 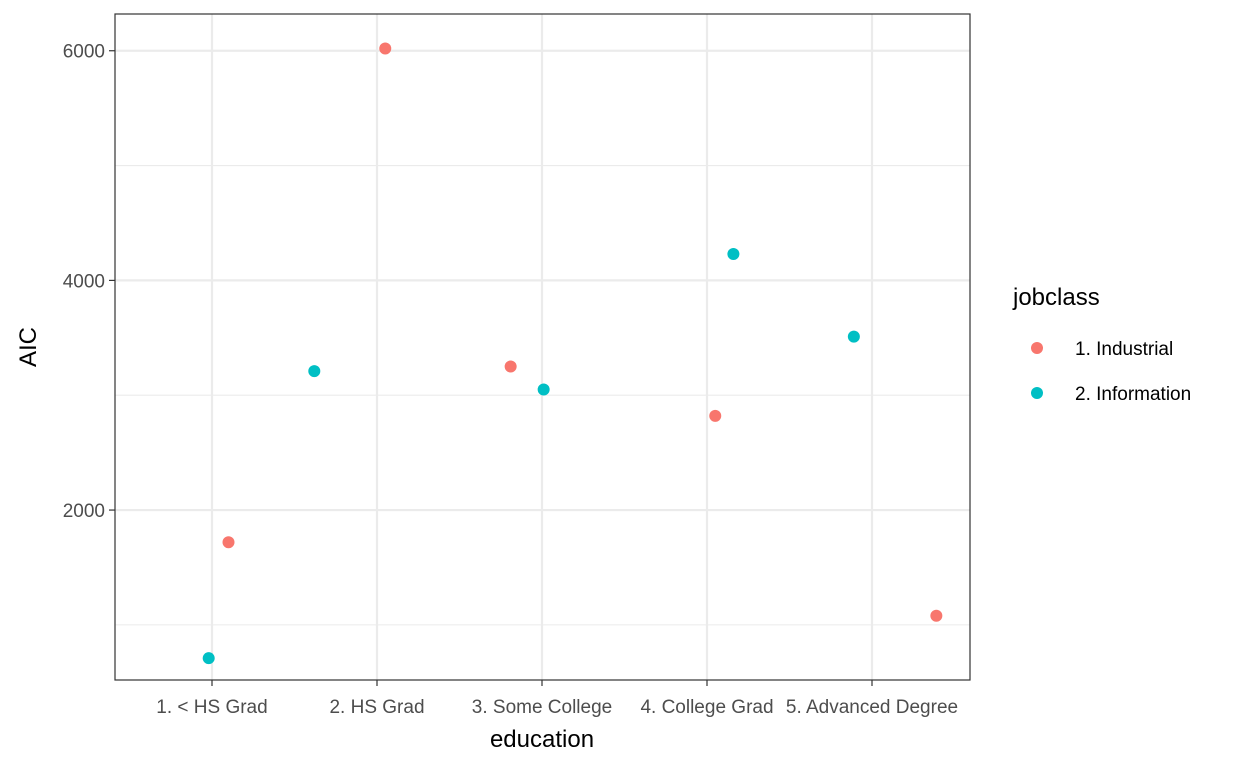 I want to click on legend-title: jobclass, so click(x=1056, y=297).